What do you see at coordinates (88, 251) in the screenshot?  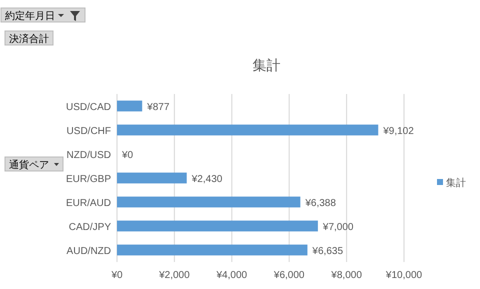 I see `y-tick-label: AUD/NZD` at bounding box center [88, 251].